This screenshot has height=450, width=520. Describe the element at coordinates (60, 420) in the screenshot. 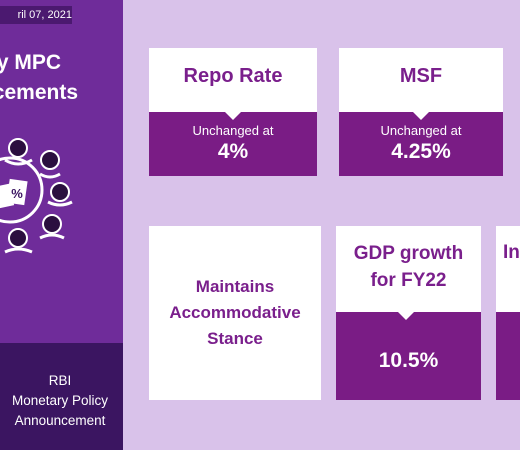

I see `footer-line3: Announcement` at that location.